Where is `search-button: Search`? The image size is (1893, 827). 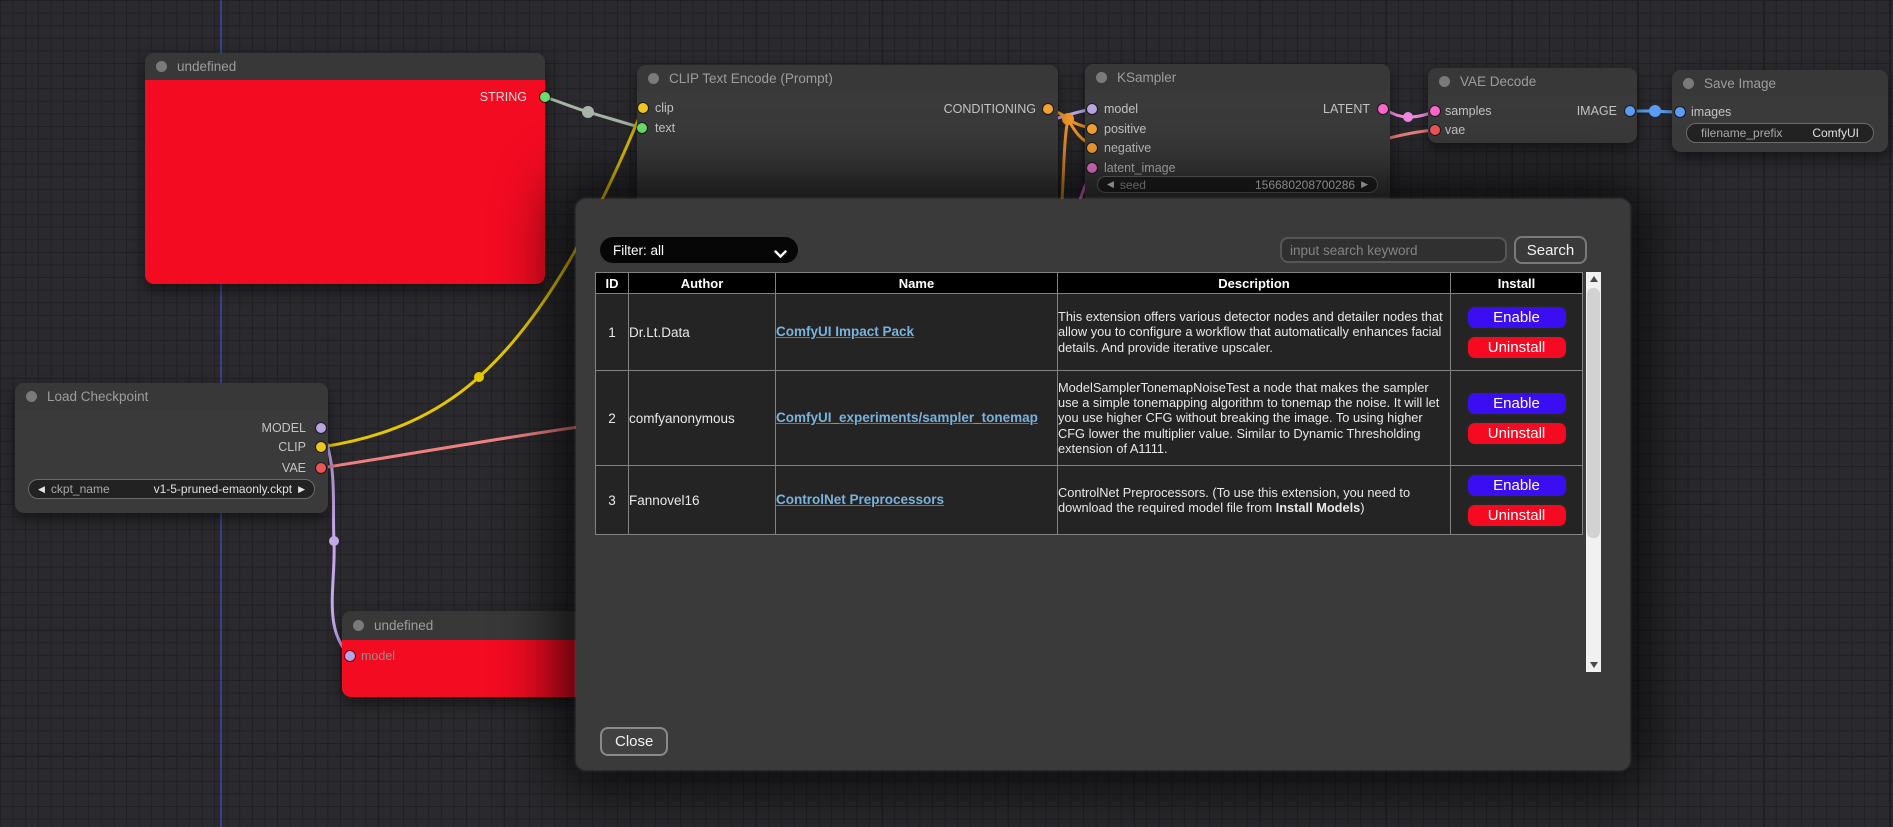 search-button: Search is located at coordinates (1550, 250).